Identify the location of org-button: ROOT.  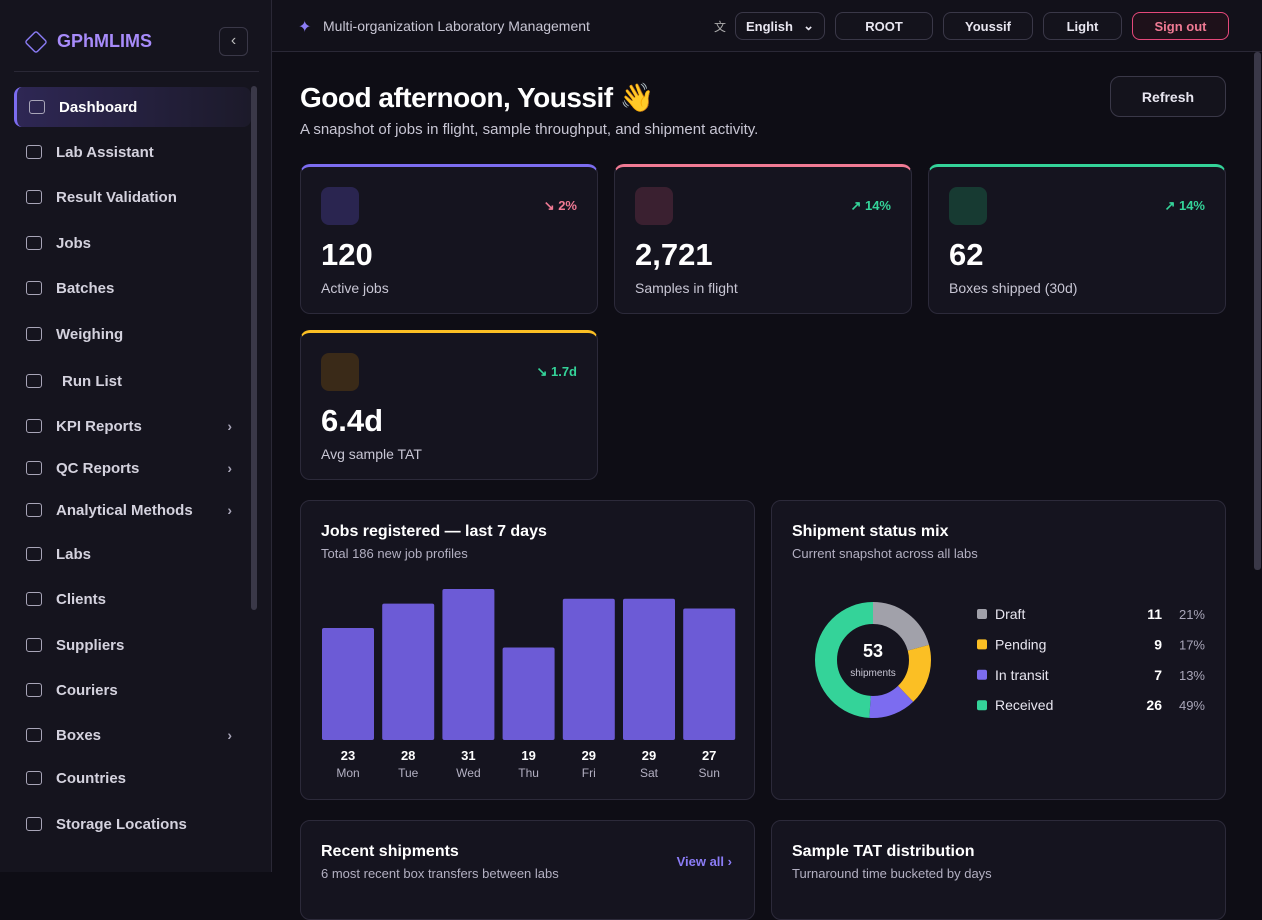
(884, 26).